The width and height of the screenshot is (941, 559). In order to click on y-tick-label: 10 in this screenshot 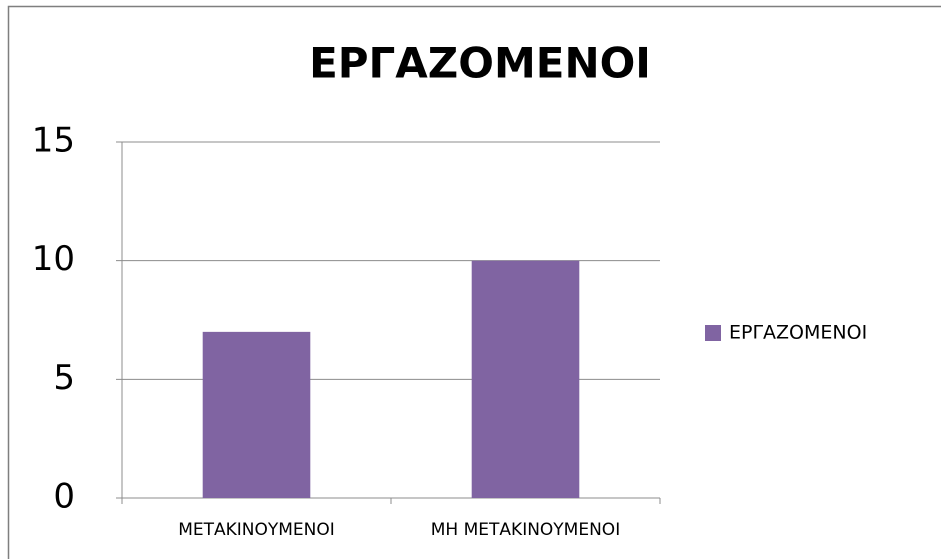, I will do `click(53, 259)`.